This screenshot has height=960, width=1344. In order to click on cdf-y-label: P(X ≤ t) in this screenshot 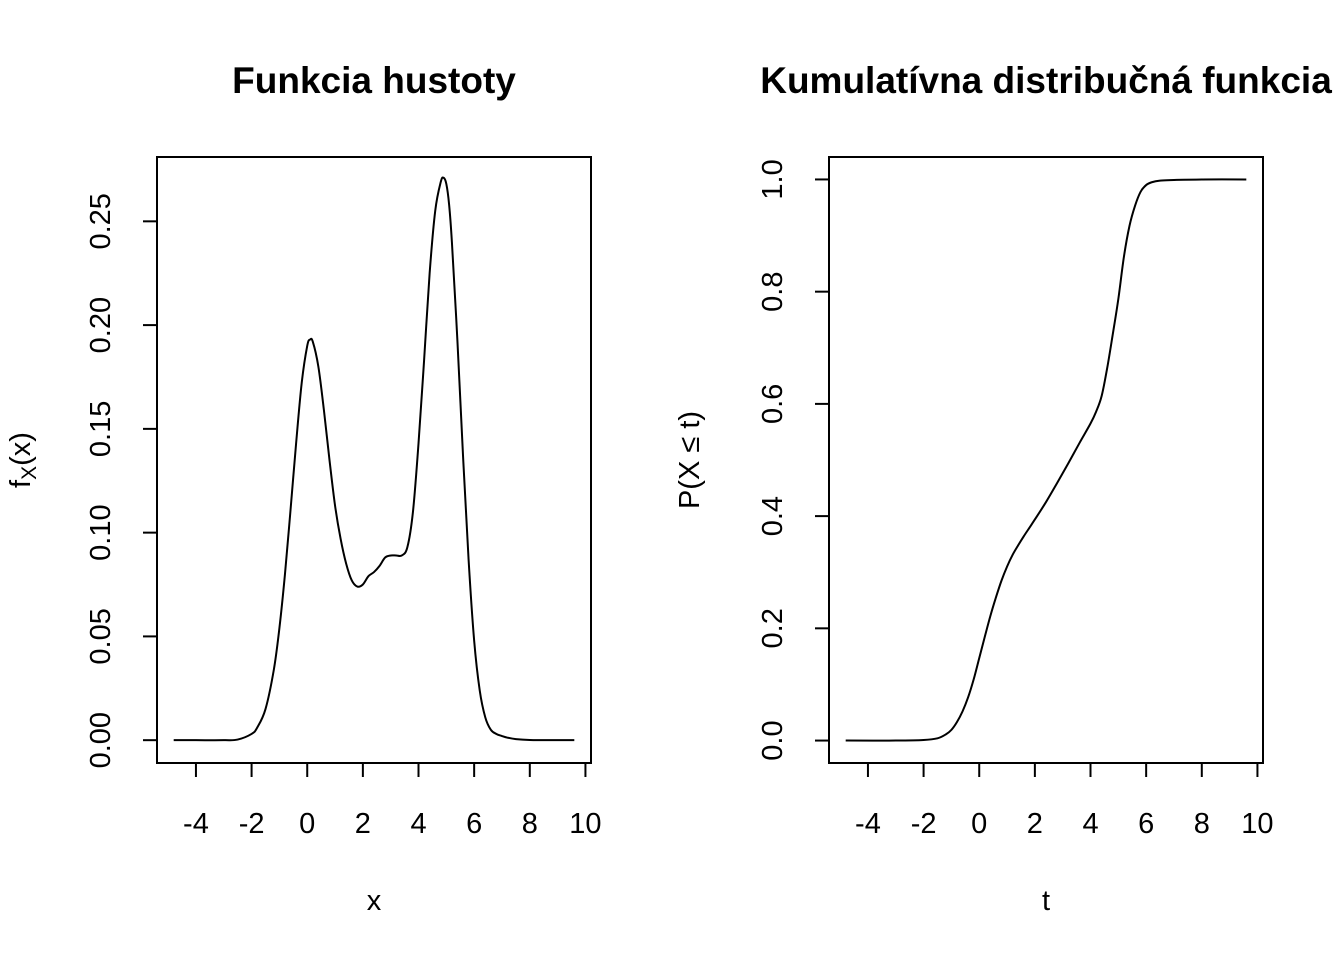, I will do `click(690, 460)`.